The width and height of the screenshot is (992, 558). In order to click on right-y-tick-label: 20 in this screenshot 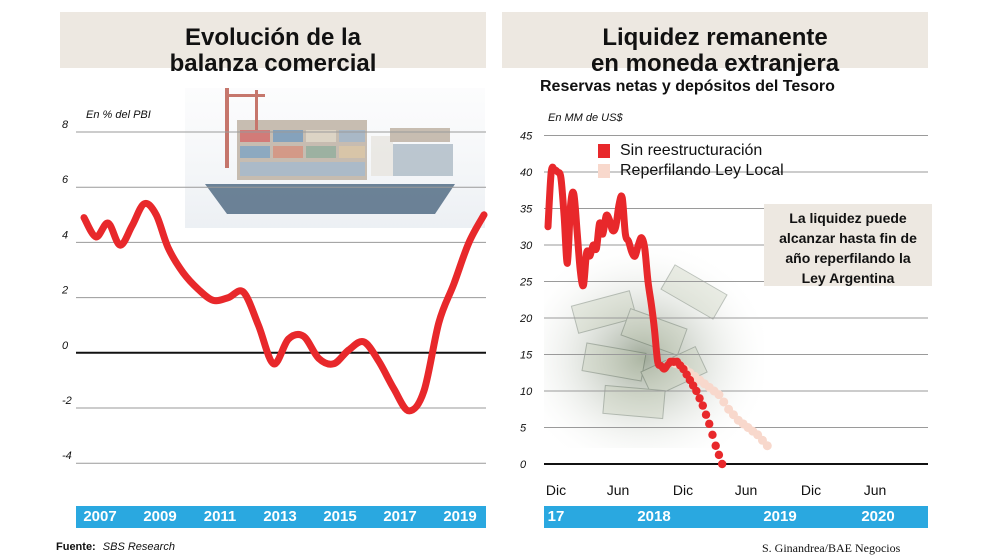, I will do `click(526, 319)`.